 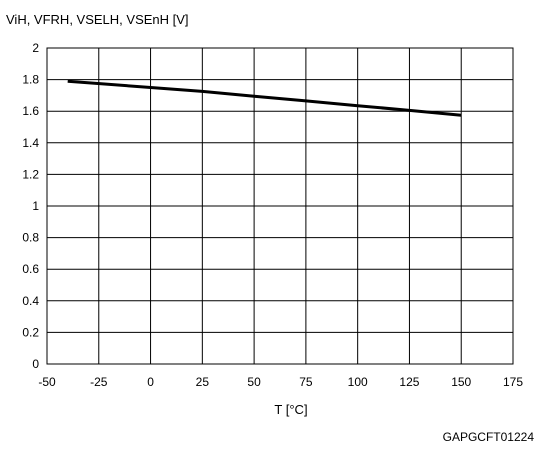 I want to click on x-tick-label: 175, so click(x=513, y=382).